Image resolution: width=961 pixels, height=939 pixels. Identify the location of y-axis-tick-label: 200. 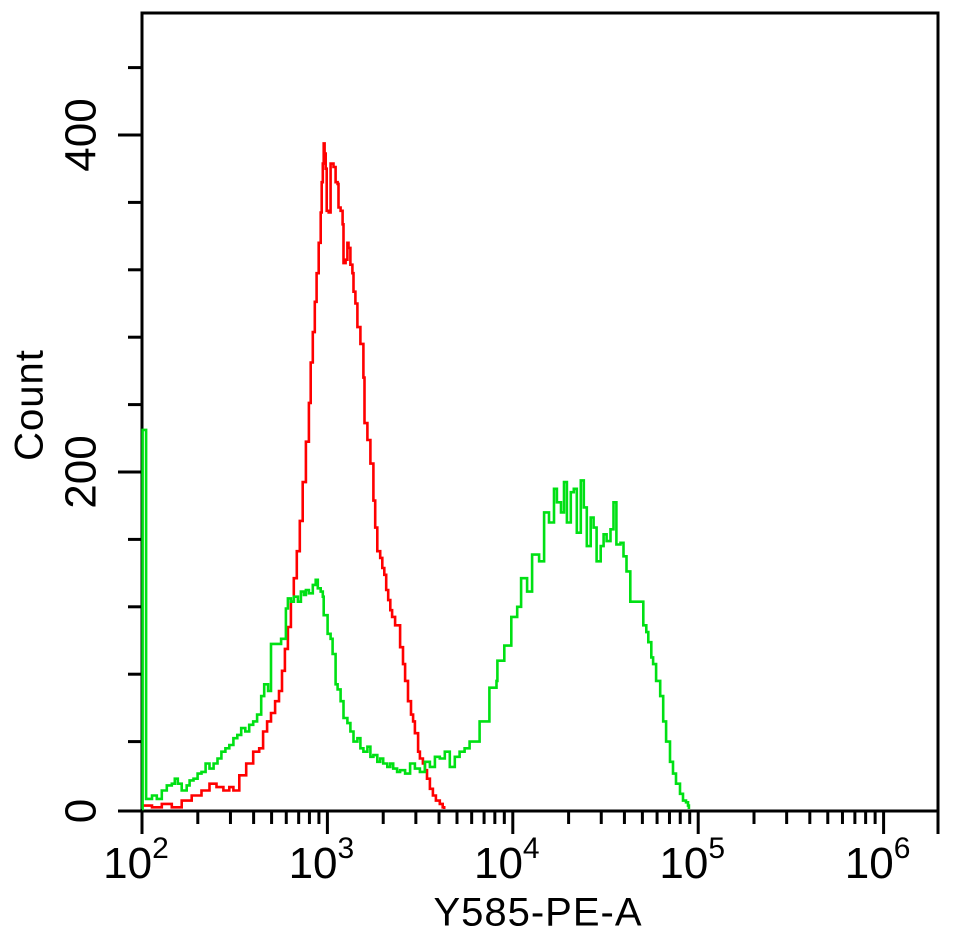
(81, 471).